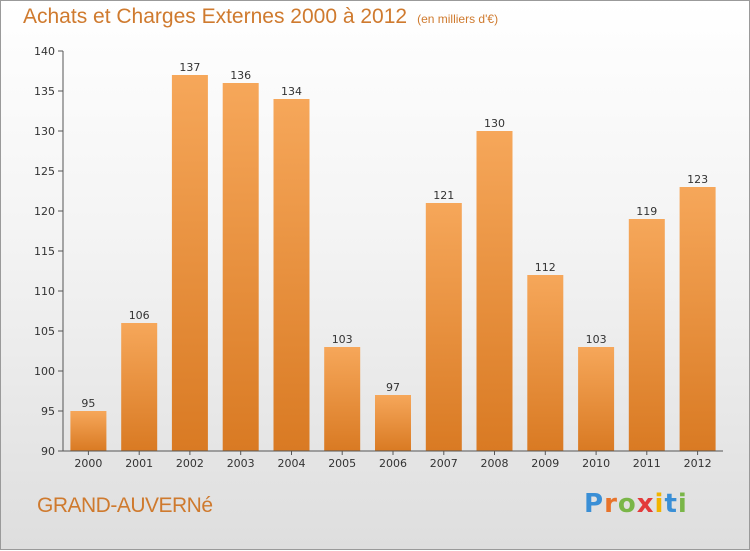  I want to click on y-tick-label: 125, so click(44, 171).